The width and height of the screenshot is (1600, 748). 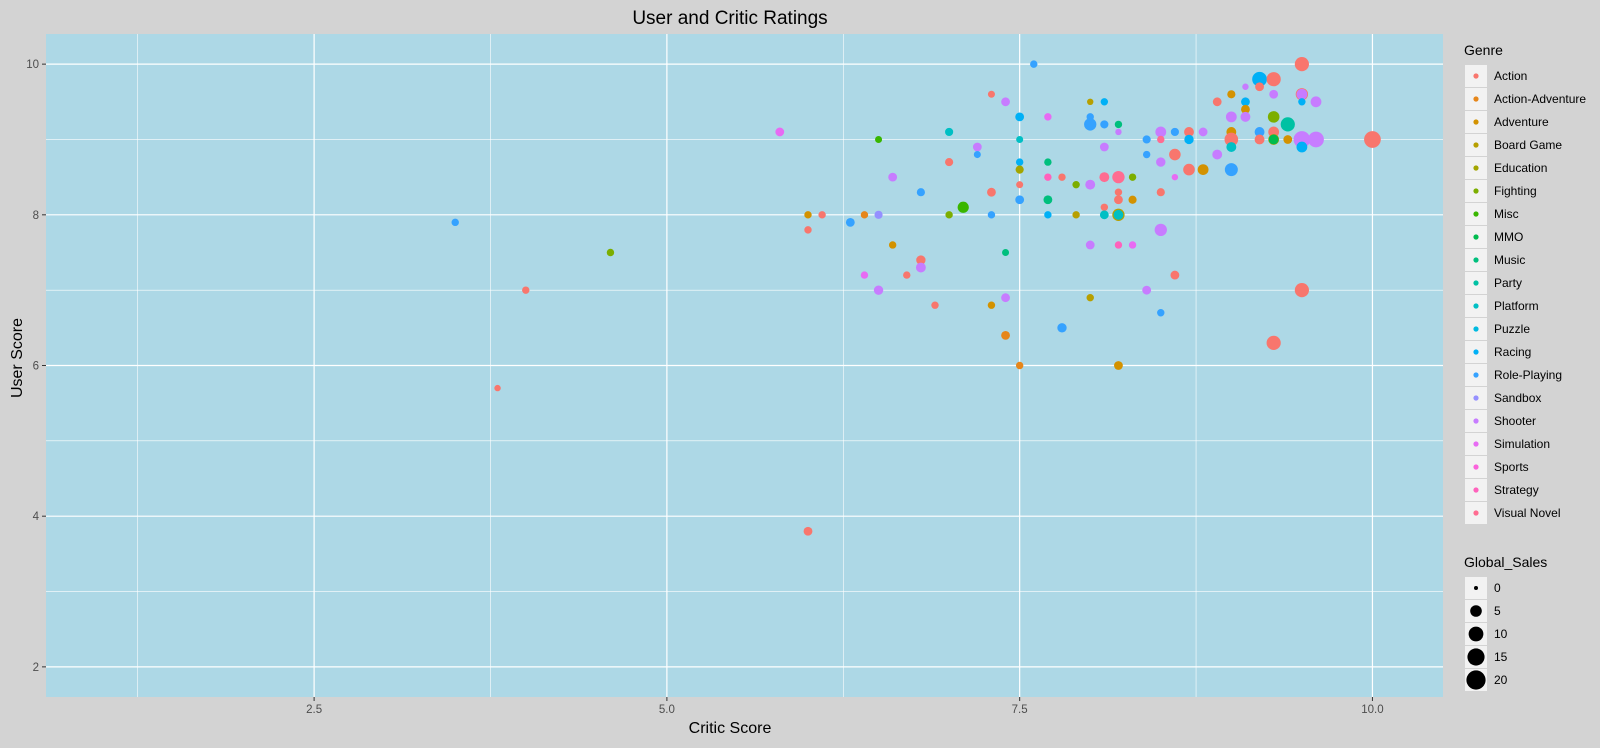 What do you see at coordinates (36, 367) in the screenshot?
I see `y-tick-label: 6` at bounding box center [36, 367].